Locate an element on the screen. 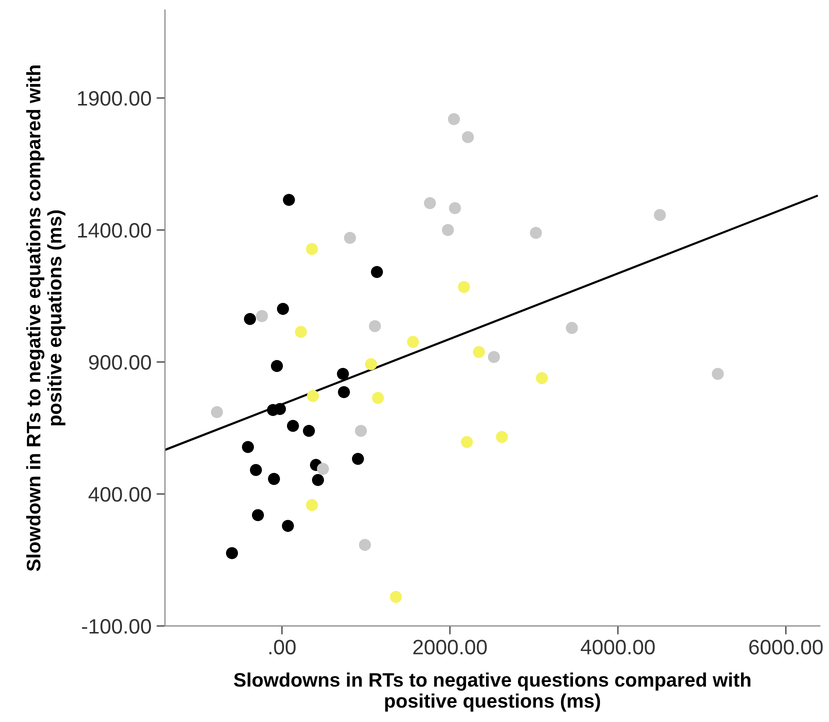  x-axis-title: Slowdowns in RTs to negative questions compared with positive questions (ms) is located at coordinates (492, 692).